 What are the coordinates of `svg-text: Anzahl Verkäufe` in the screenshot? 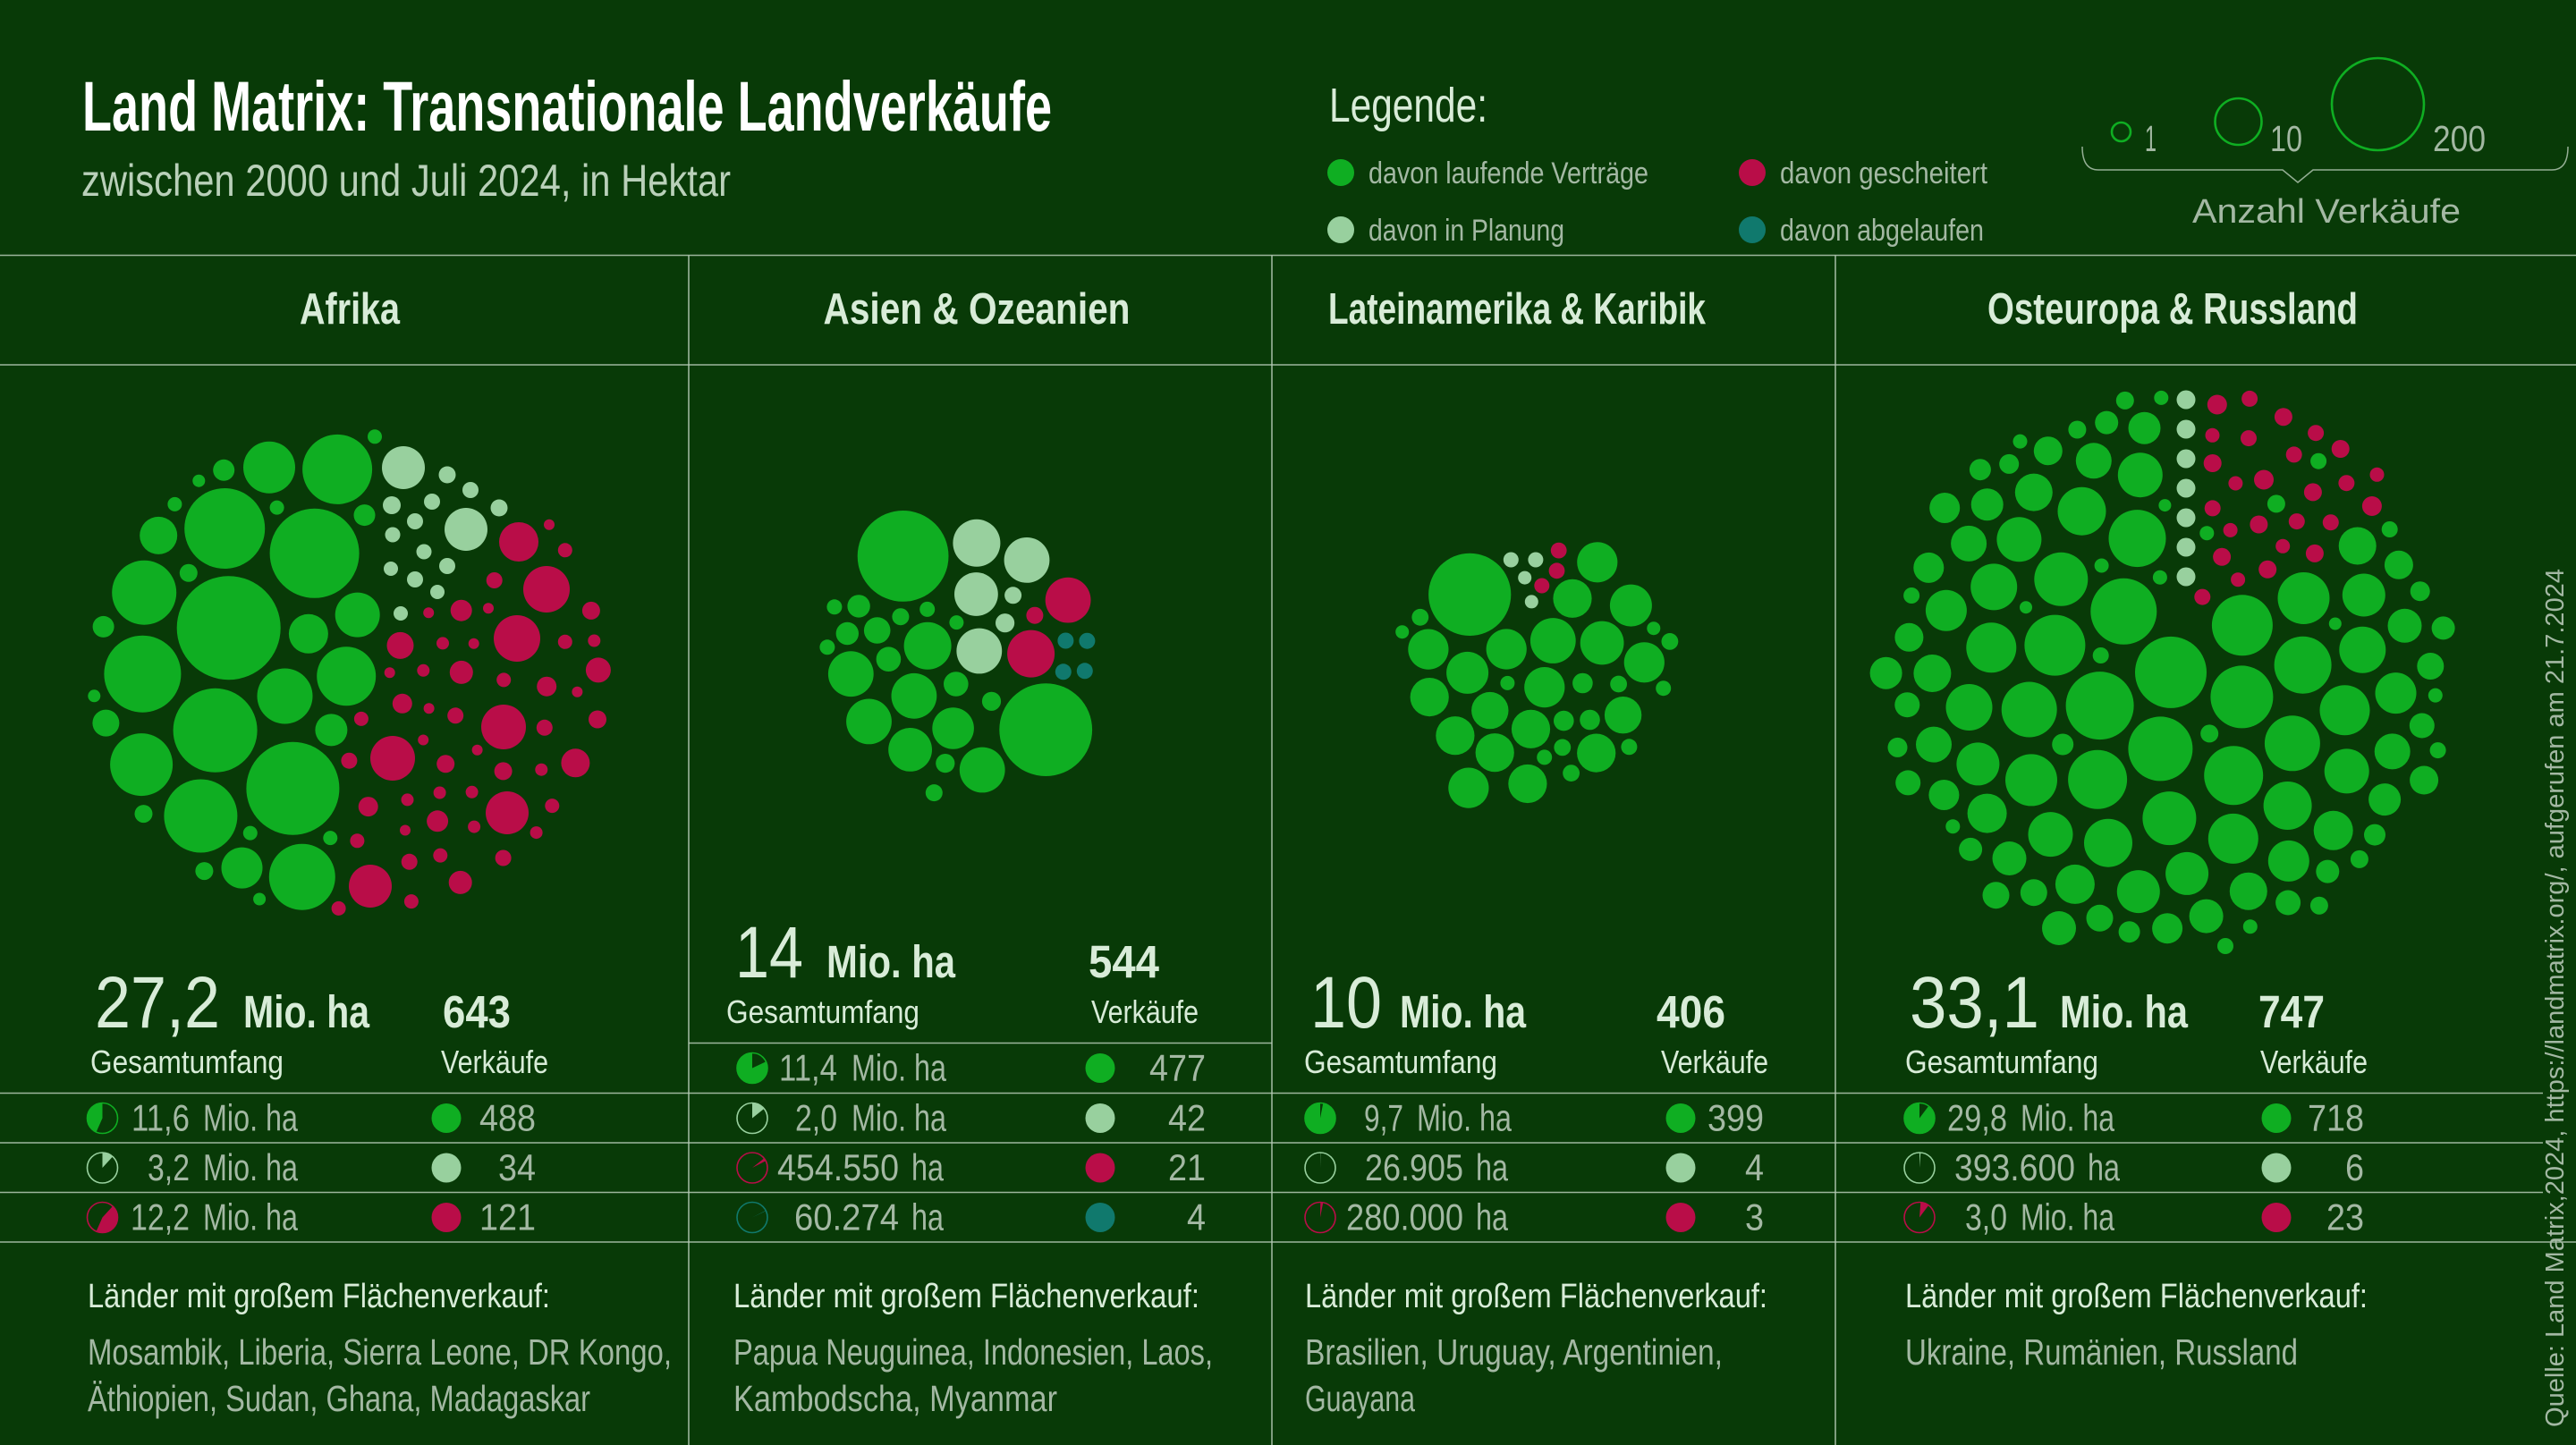 It's located at (2326, 212).